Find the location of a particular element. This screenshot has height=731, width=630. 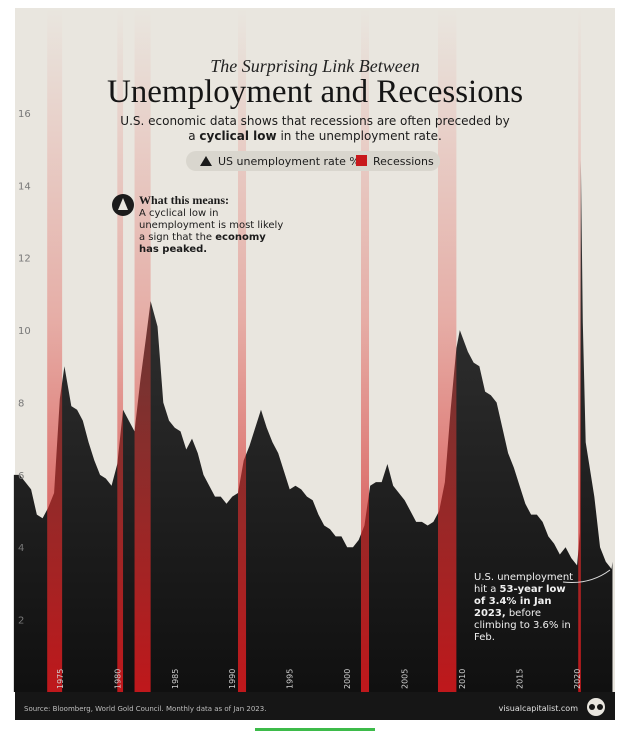

legend-label: US unemployment rate % is located at coordinates (289, 161).